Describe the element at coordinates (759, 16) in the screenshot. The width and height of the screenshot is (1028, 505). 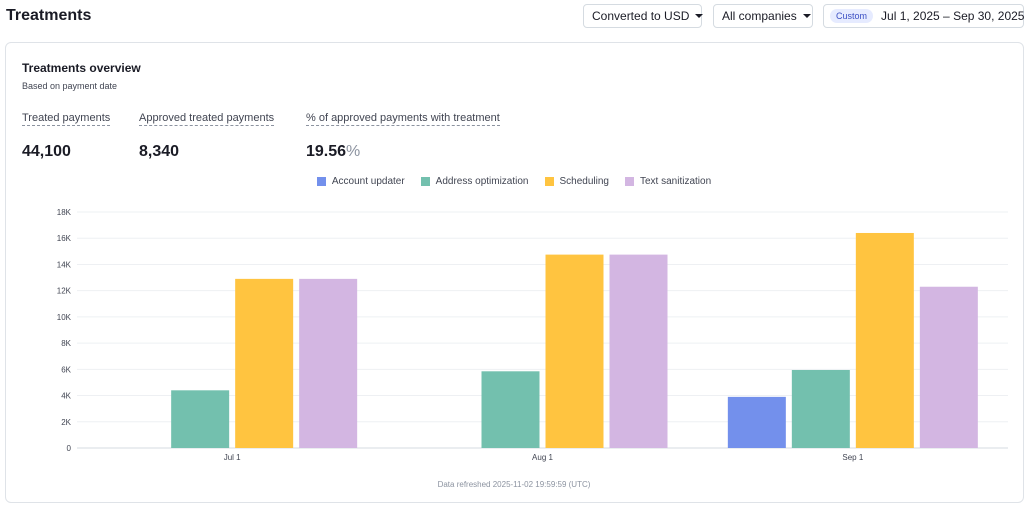
I see `company-select-label: All companies` at that location.